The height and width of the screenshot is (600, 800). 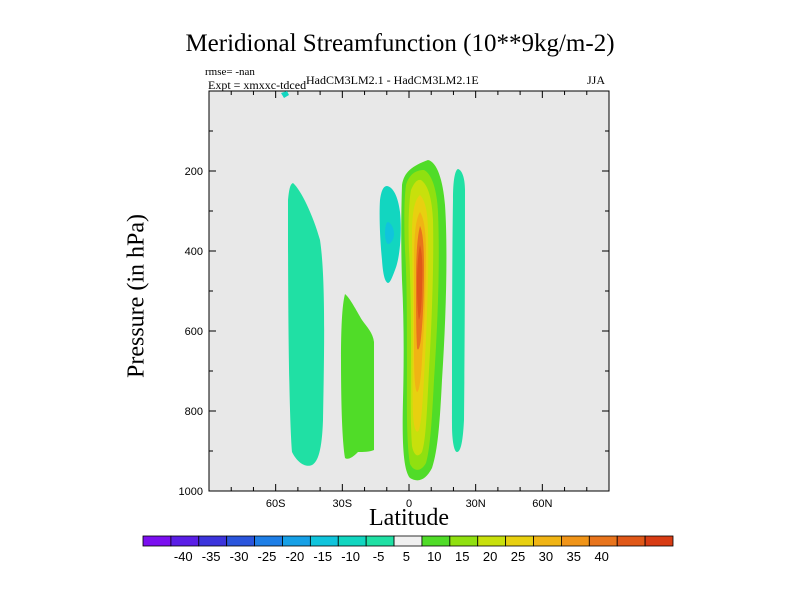 I want to click on x-tick-labels: 60S 30S 0 30N 60N, so click(x=409, y=504).